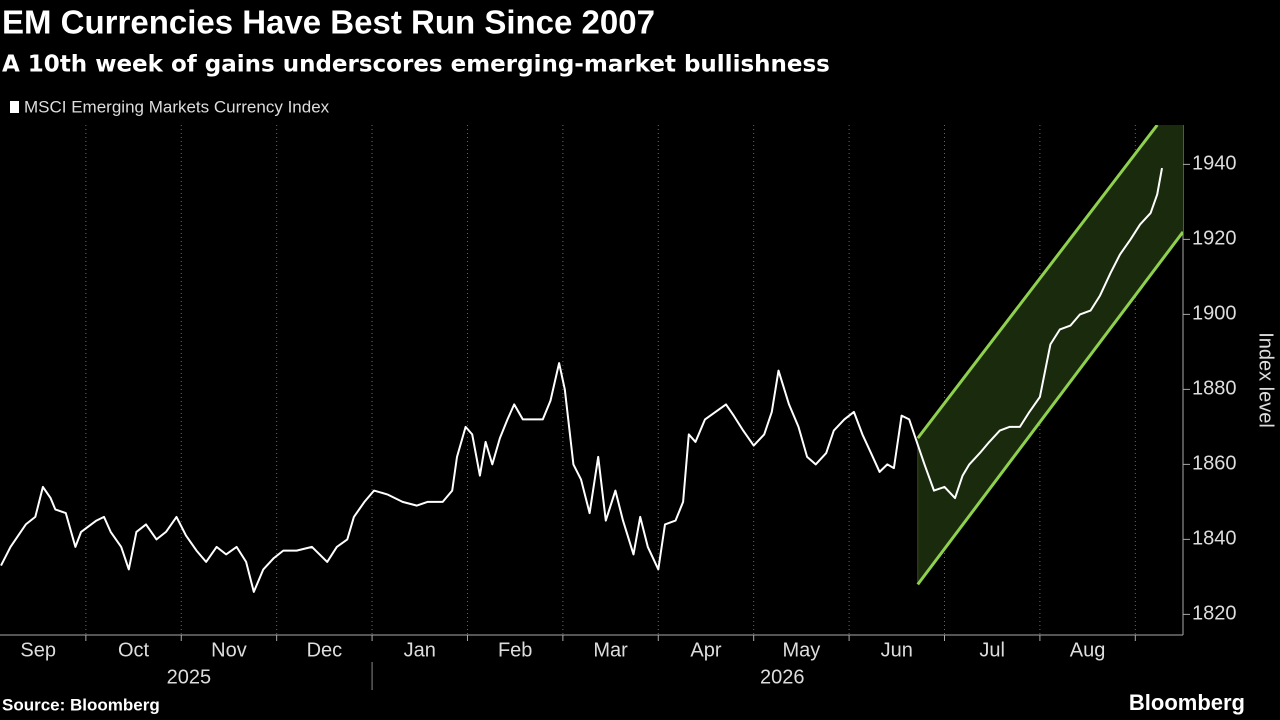 This screenshot has width=1280, height=720. Describe the element at coordinates (782, 677) in the screenshot. I see `year-label: 2026` at that location.